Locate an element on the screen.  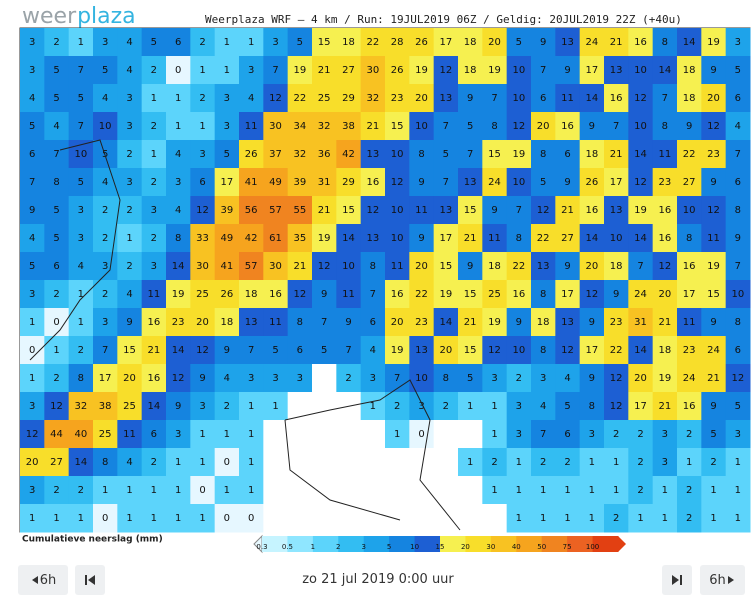
precip-value: 18 is located at coordinates (591, 154).